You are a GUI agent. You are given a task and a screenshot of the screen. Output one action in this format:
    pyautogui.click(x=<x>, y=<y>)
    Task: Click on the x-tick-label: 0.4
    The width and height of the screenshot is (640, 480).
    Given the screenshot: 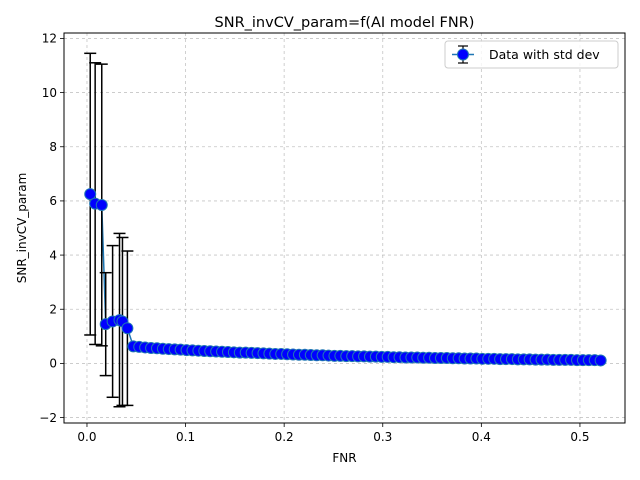 What is the action you would take?
    pyautogui.click(x=481, y=437)
    